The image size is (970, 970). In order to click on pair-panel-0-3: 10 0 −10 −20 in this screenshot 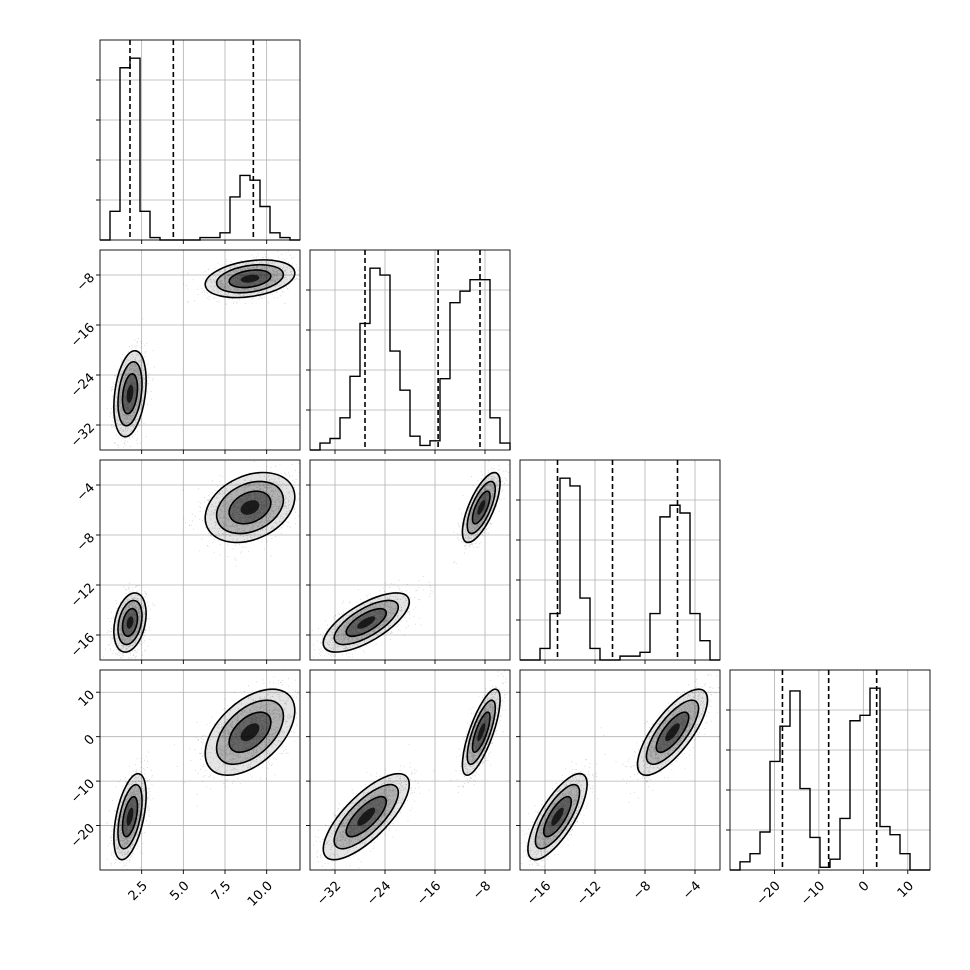, I will do `click(184, 770)`.